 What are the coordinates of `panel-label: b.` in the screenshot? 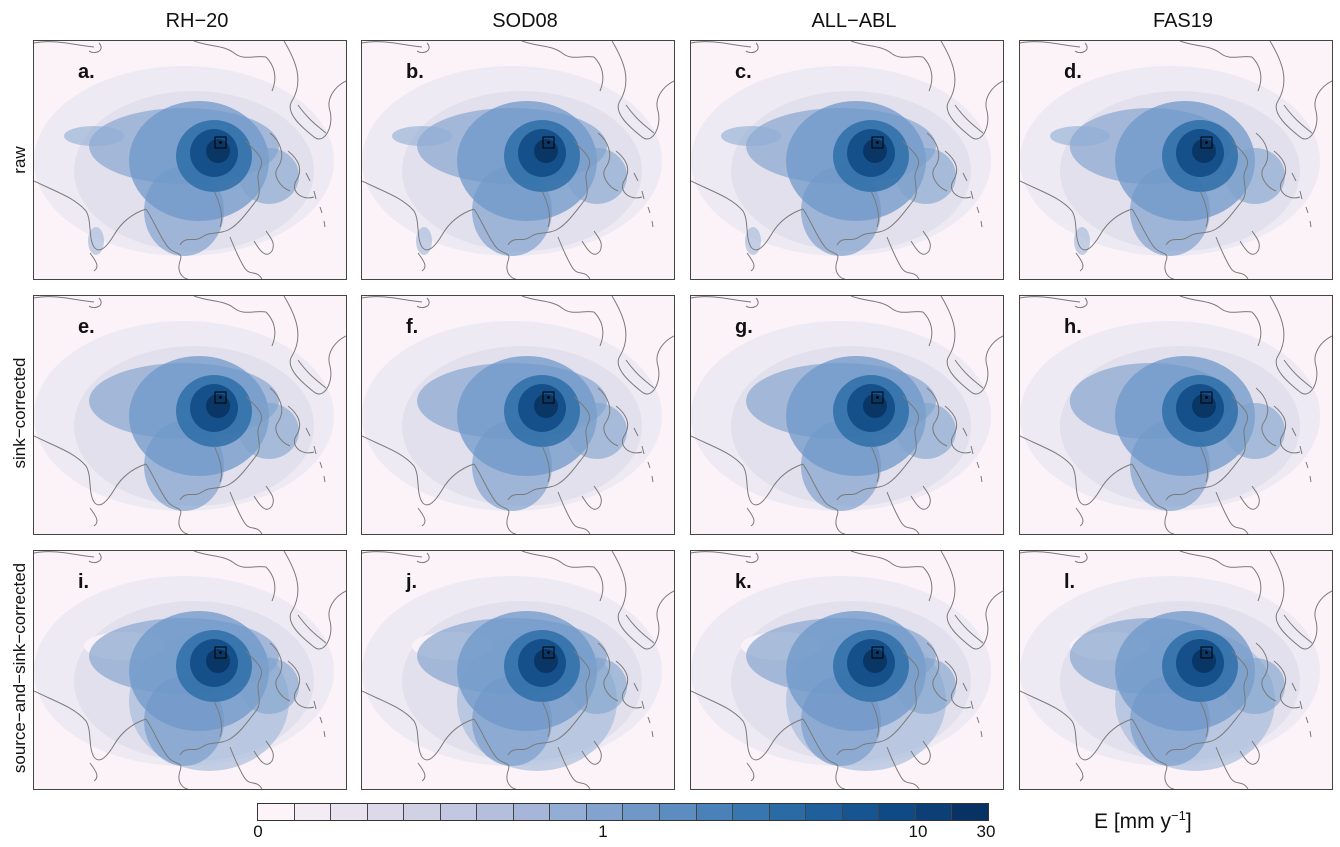 It's located at (415, 72).